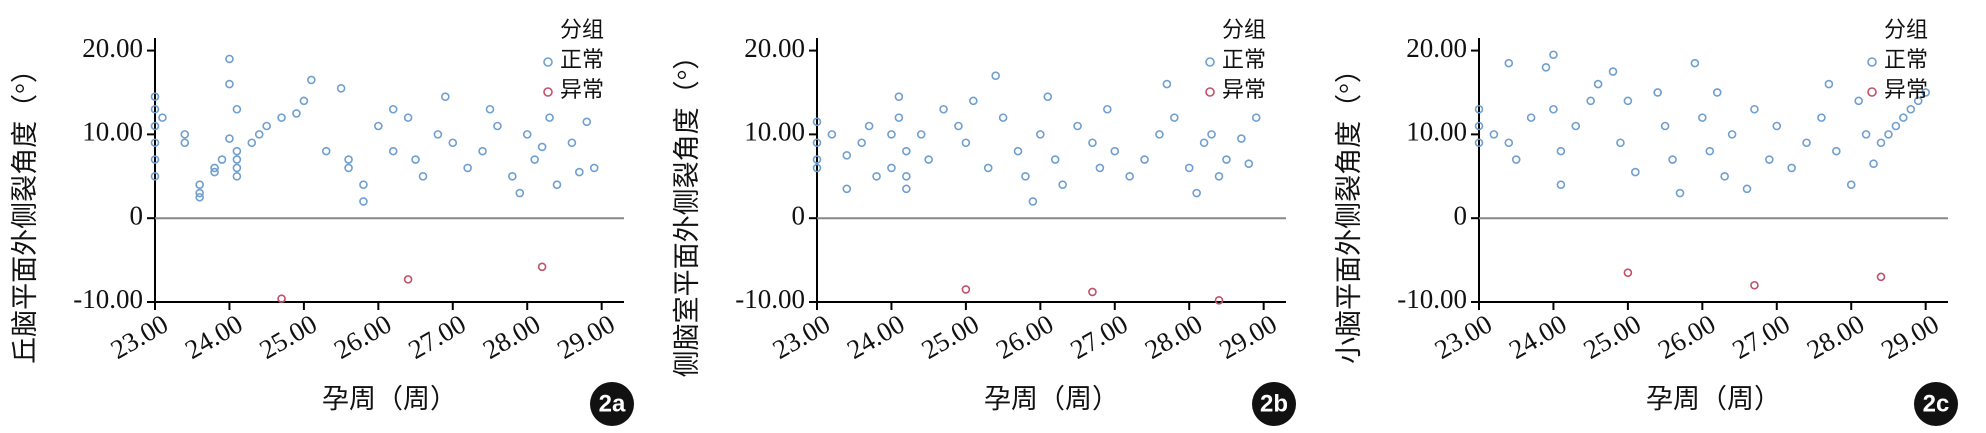 The height and width of the screenshot is (433, 1986). What do you see at coordinates (1244, 59) in the screenshot?
I see `legend-label: 正常` at bounding box center [1244, 59].